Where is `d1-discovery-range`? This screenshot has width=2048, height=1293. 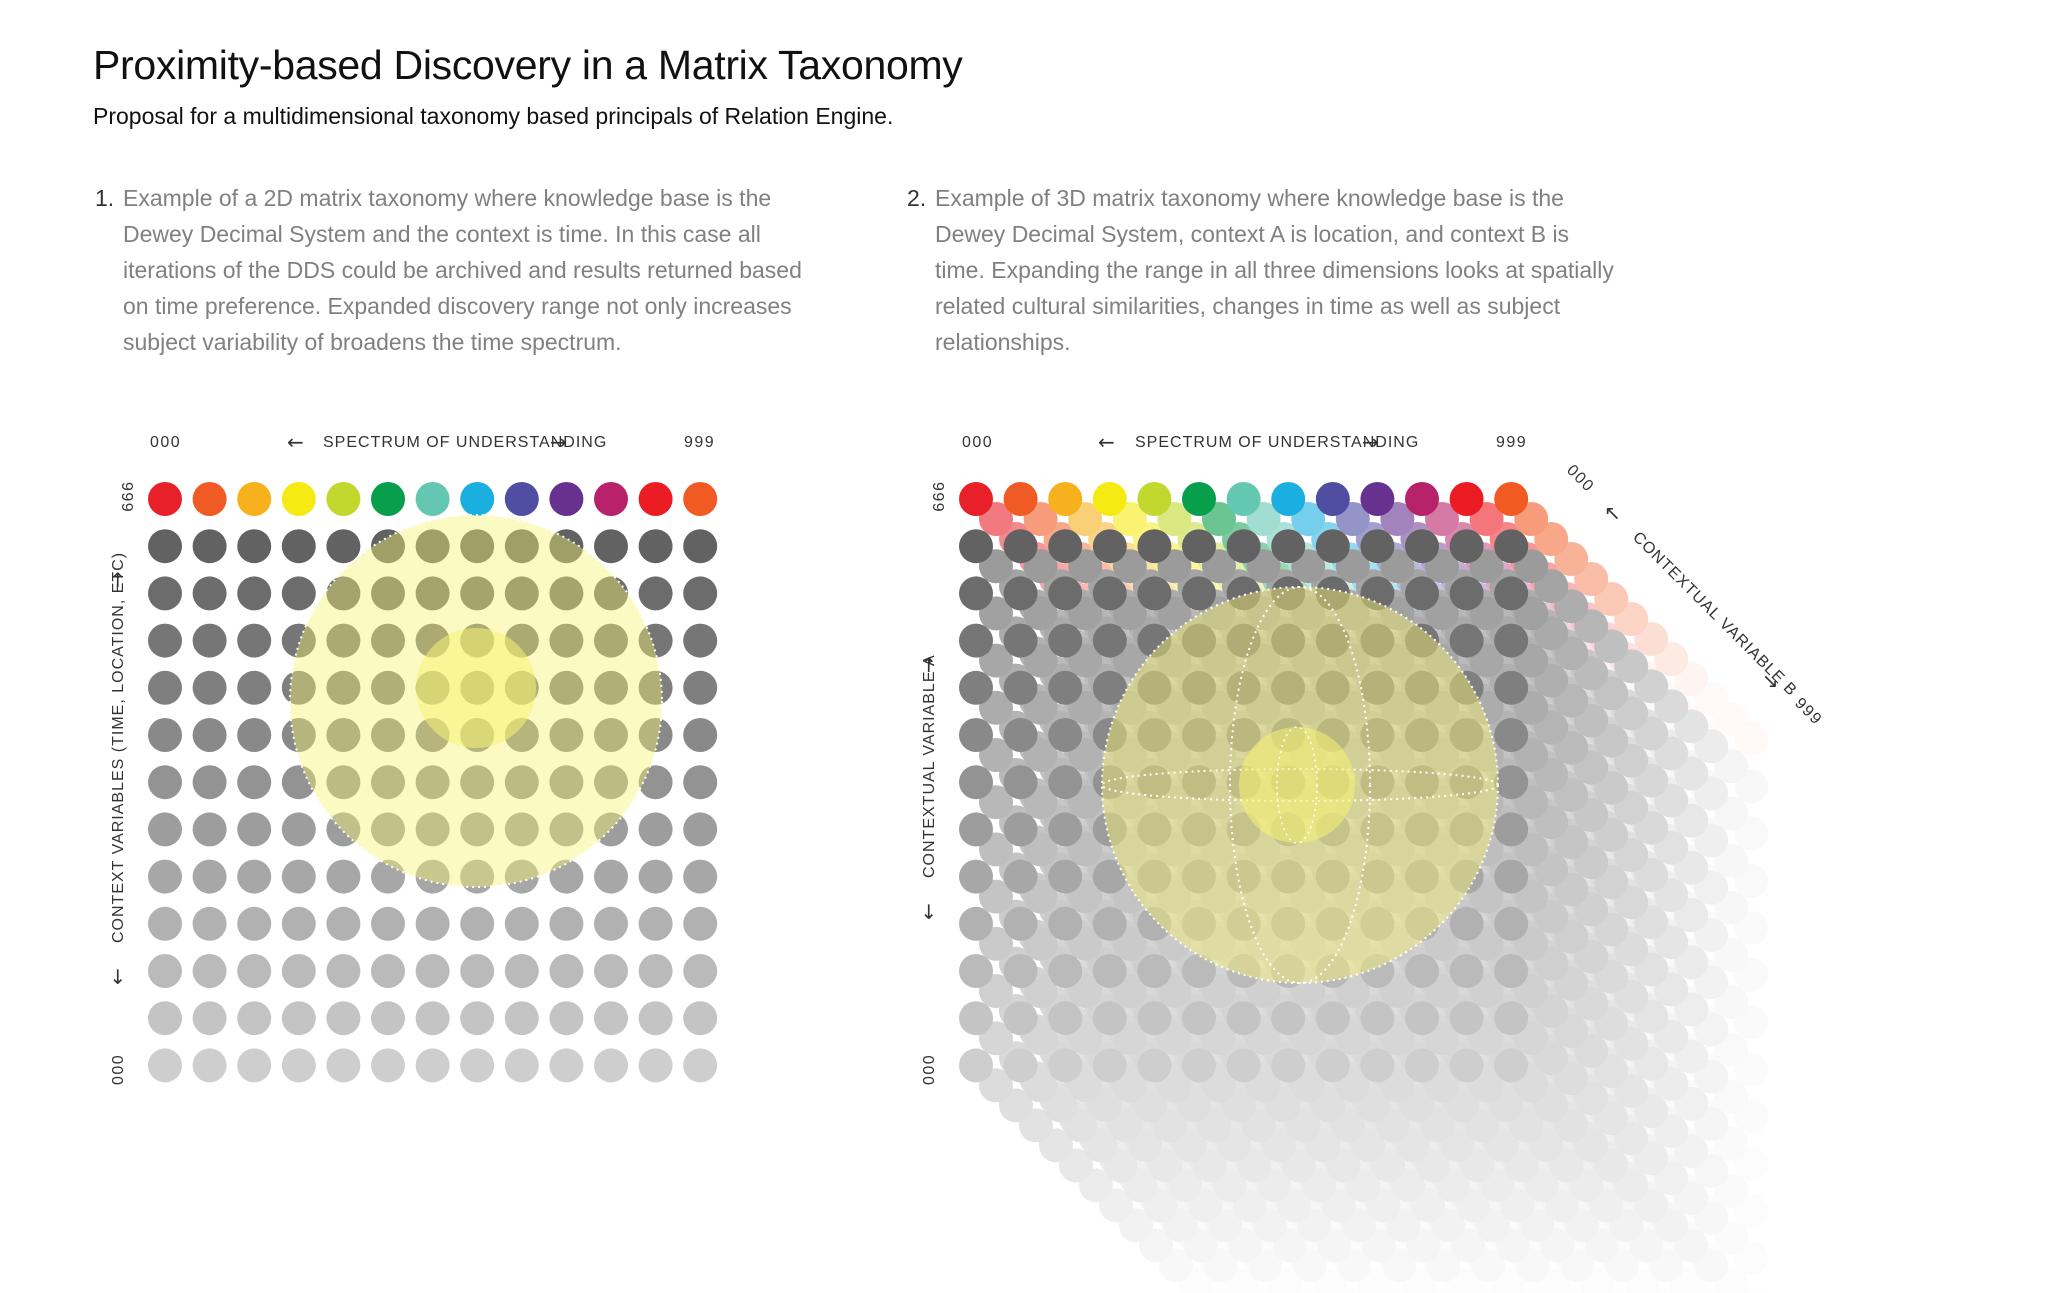
d1-discovery-range is located at coordinates (476, 701).